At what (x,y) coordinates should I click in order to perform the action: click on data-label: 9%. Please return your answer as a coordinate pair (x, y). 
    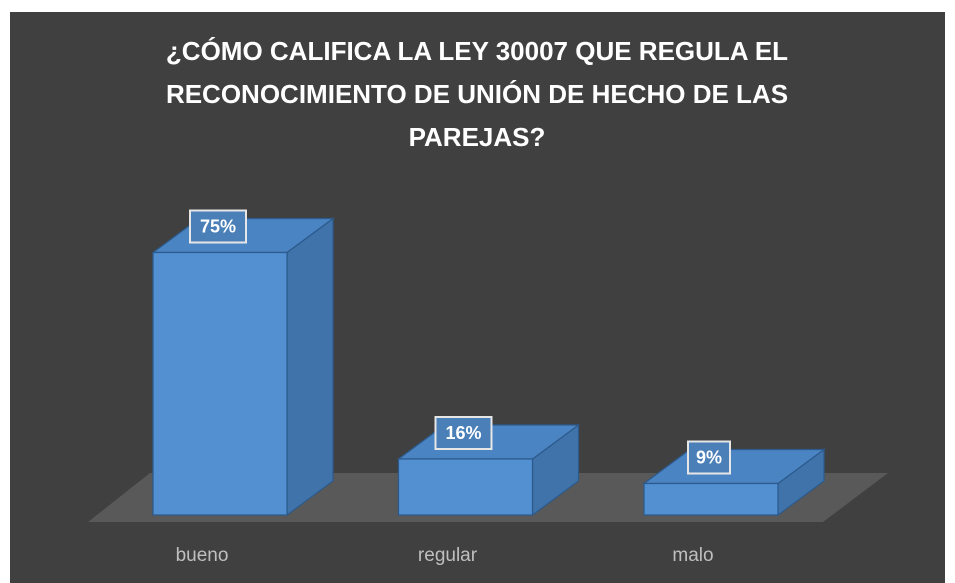
    Looking at the image, I should click on (709, 457).